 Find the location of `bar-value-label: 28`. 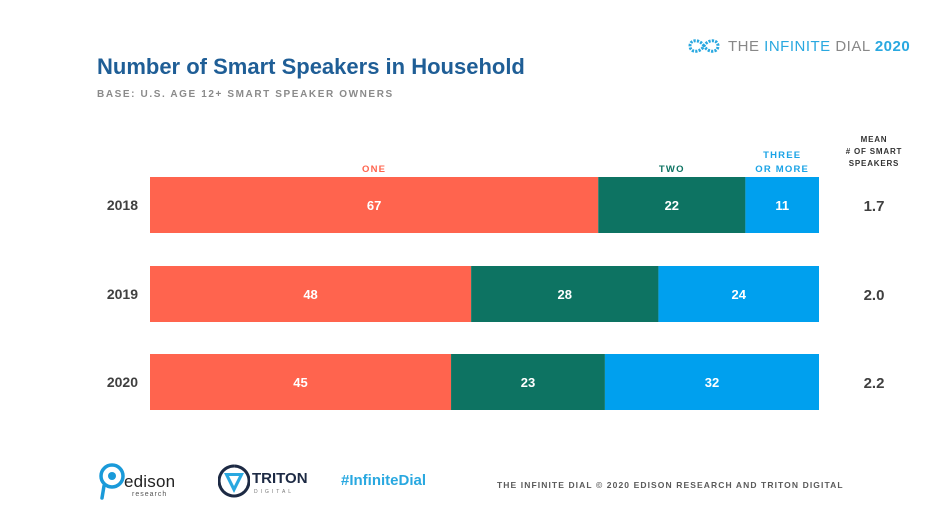

bar-value-label: 28 is located at coordinates (565, 294).